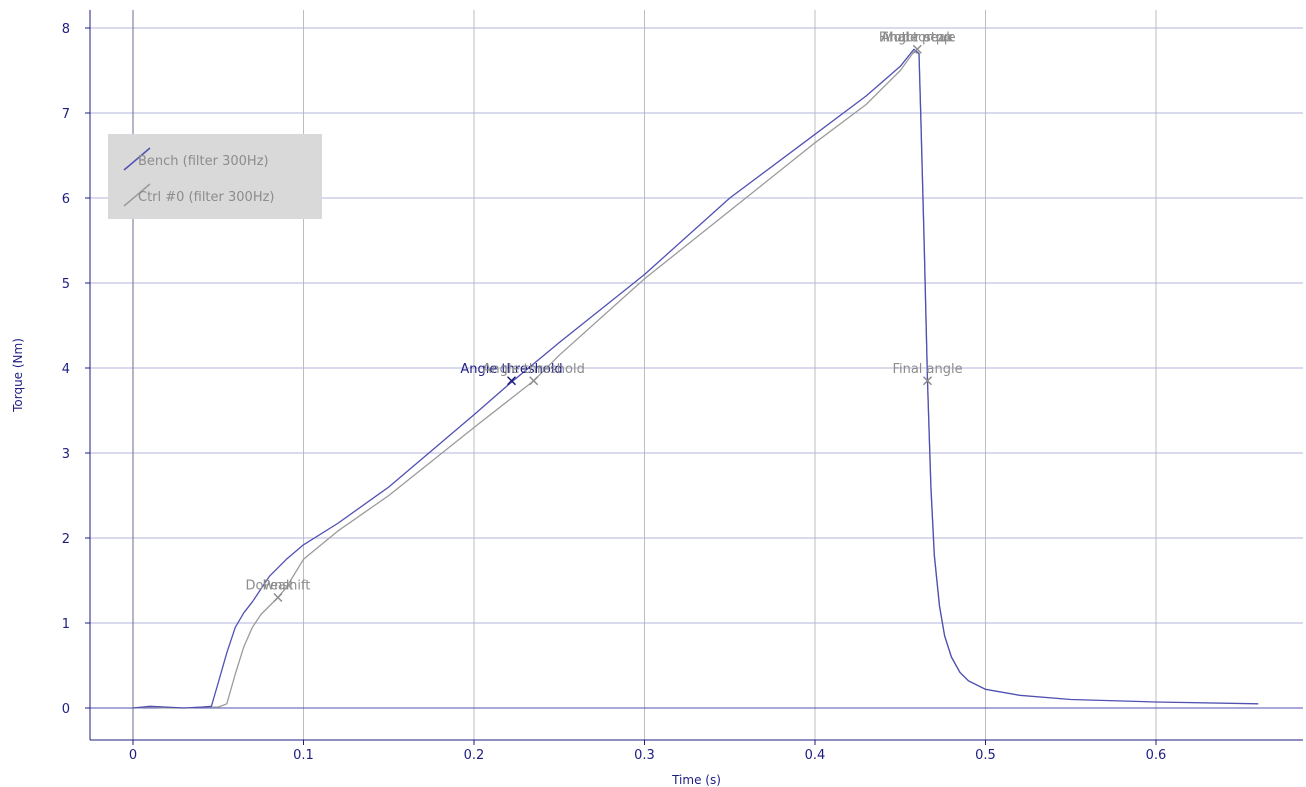  Describe the element at coordinates (927, 369) in the screenshot. I see `annotation-label: Final angle` at that location.